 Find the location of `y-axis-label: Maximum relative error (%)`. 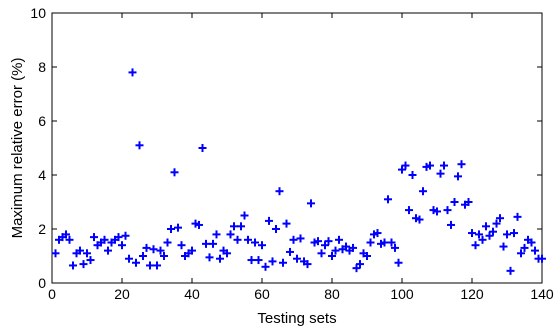

y-axis-label: Maximum relative error (%) is located at coordinates (17, 148).